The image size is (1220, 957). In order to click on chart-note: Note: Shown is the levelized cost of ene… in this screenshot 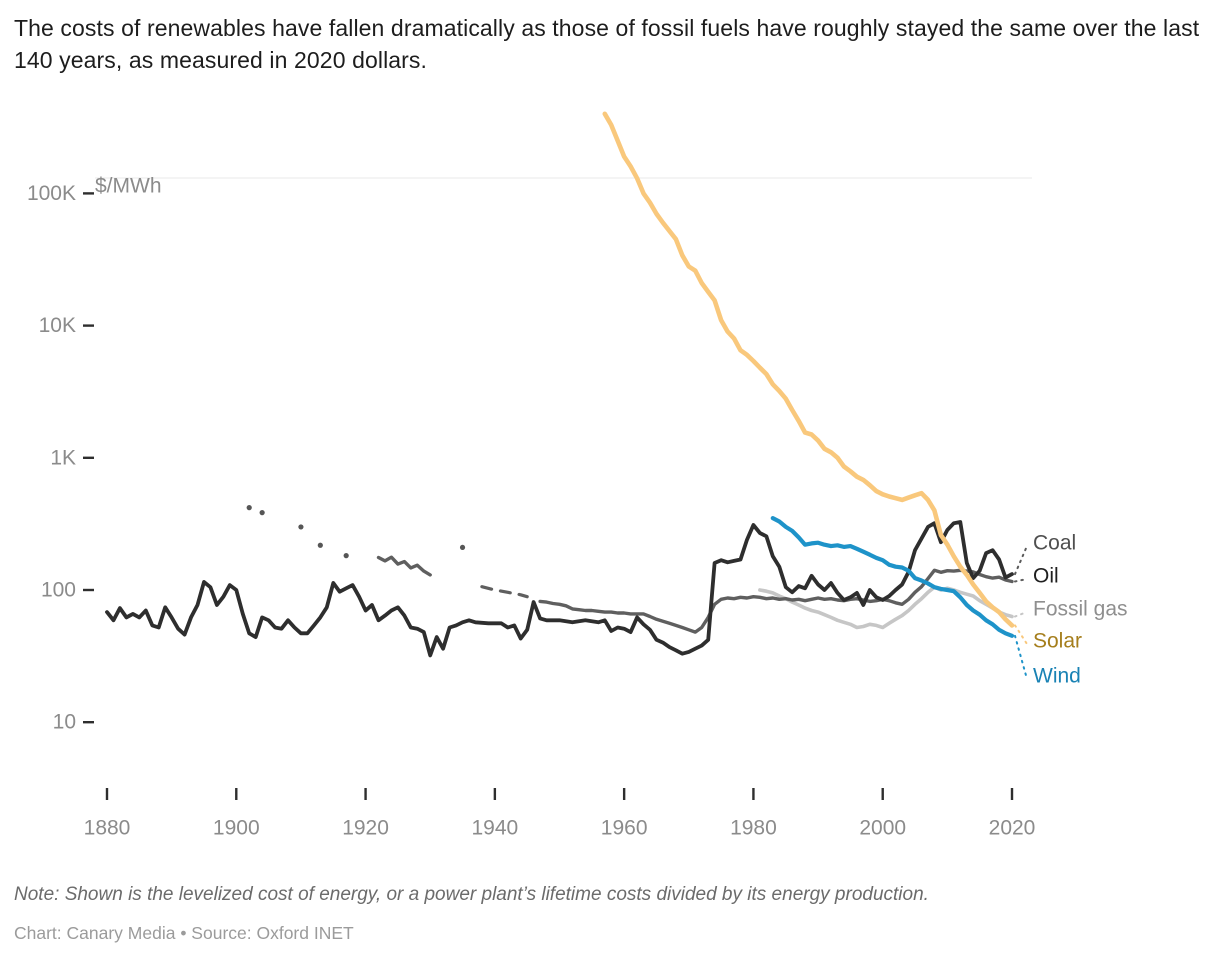, I will do `click(471, 894)`.